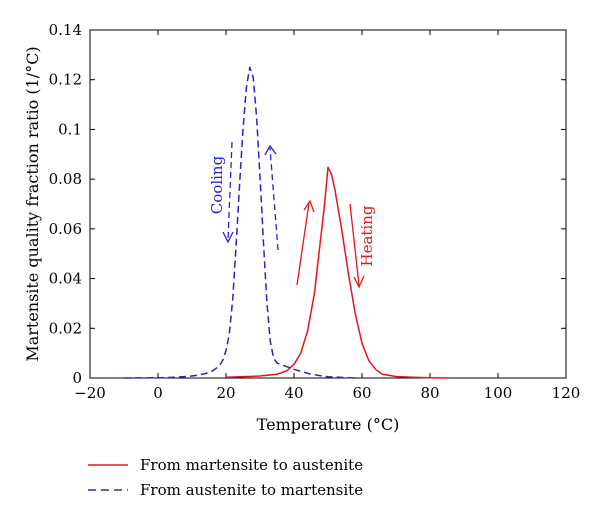 The height and width of the screenshot is (519, 600). Describe the element at coordinates (158, 393) in the screenshot. I see `x-tick-label: 0` at that location.